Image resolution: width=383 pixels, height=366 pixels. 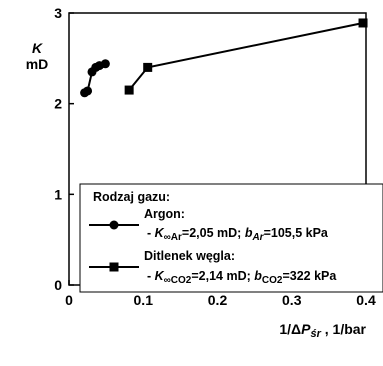 I want to click on y-tick-label-1: 1, so click(x=58, y=194).